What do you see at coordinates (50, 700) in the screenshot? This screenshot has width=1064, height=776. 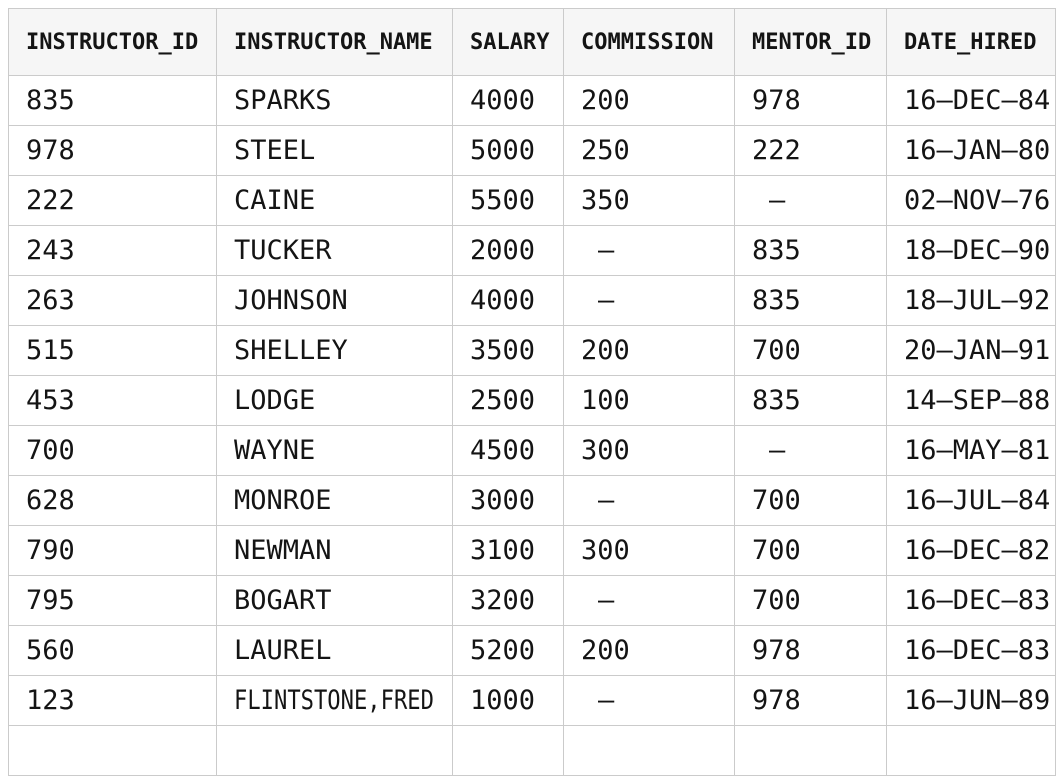 I see `cell-value: 123` at bounding box center [50, 700].